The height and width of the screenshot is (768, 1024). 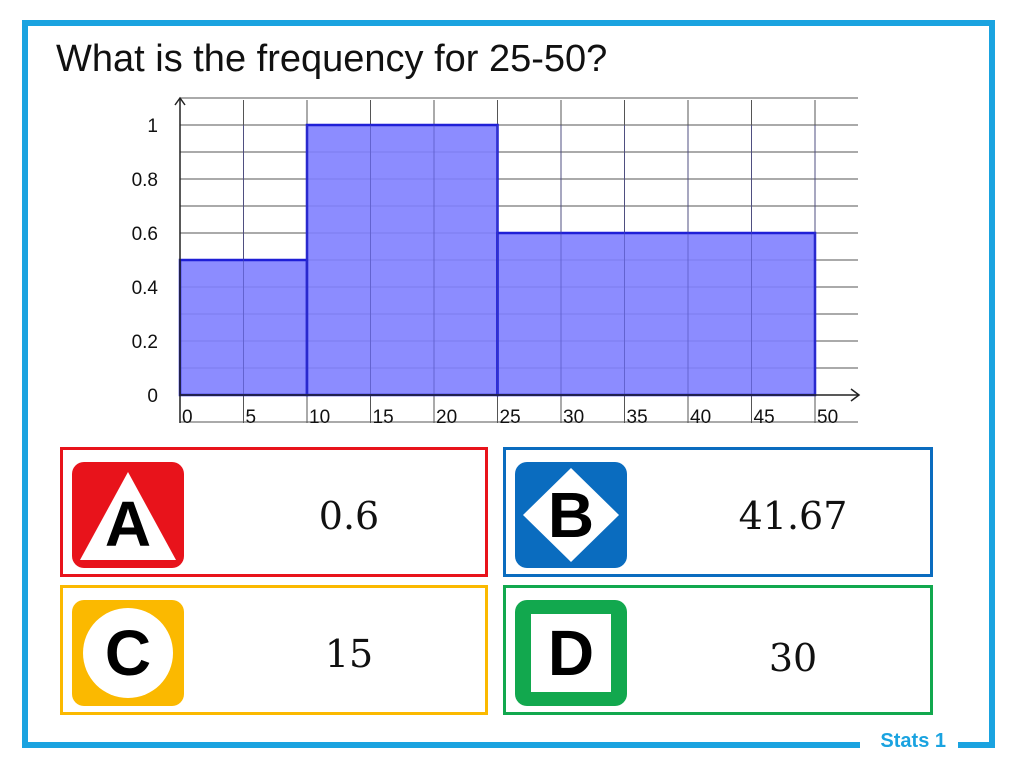 I want to click on answer-b-badge: B, so click(x=571, y=515).